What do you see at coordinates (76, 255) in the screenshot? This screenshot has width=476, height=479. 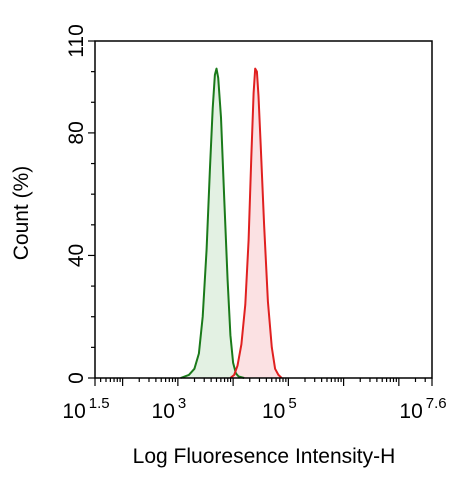 I see `y-tick-label: 40` at bounding box center [76, 255].